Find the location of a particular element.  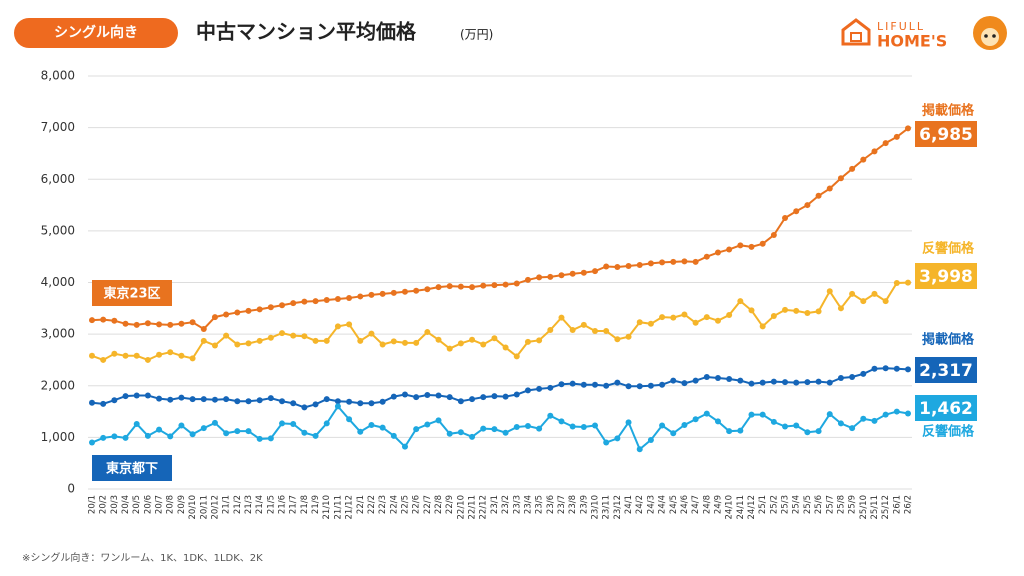

x-tick-label: 21/12 is located at coordinates (350, 507).